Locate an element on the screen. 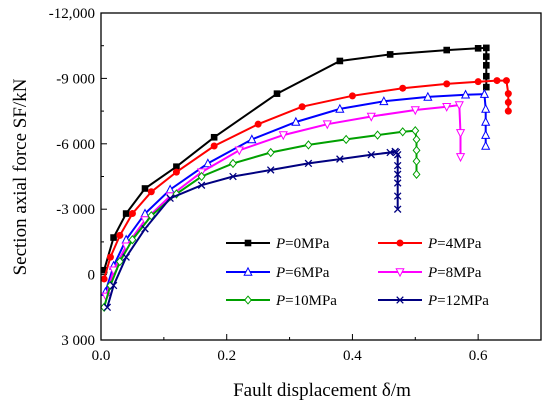 The image size is (550, 410). x-tick-label: 0.2 is located at coordinates (226, 356).